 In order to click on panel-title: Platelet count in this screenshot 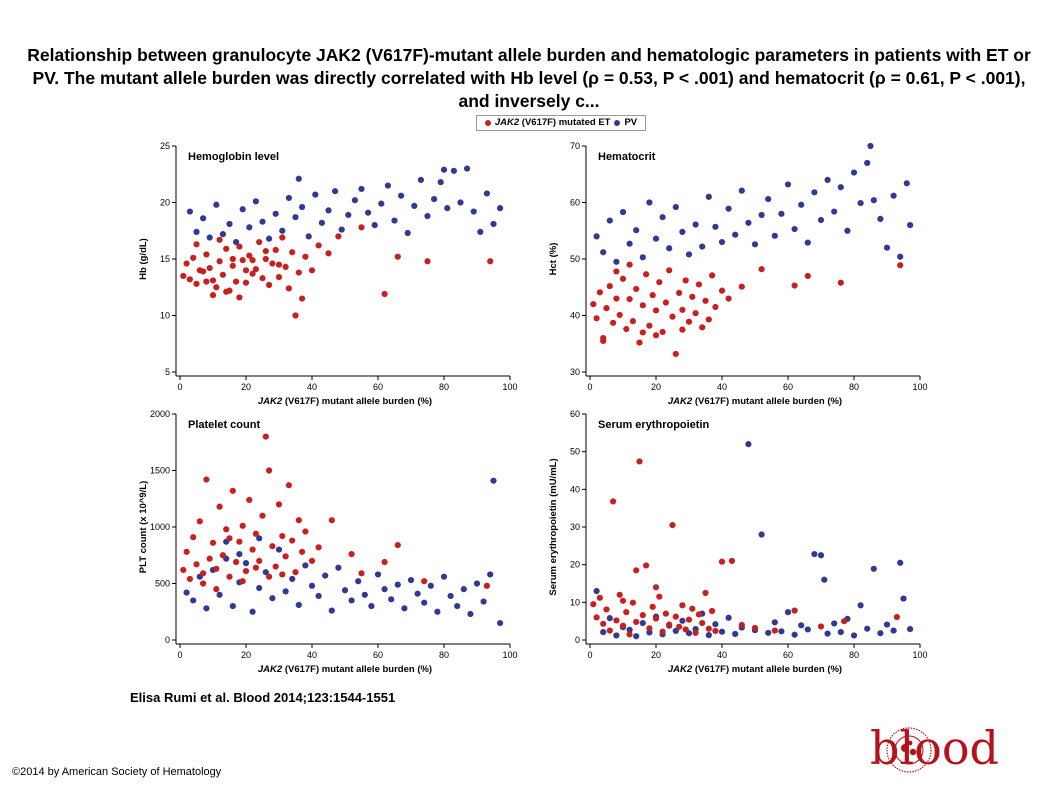, I will do `click(224, 425)`.